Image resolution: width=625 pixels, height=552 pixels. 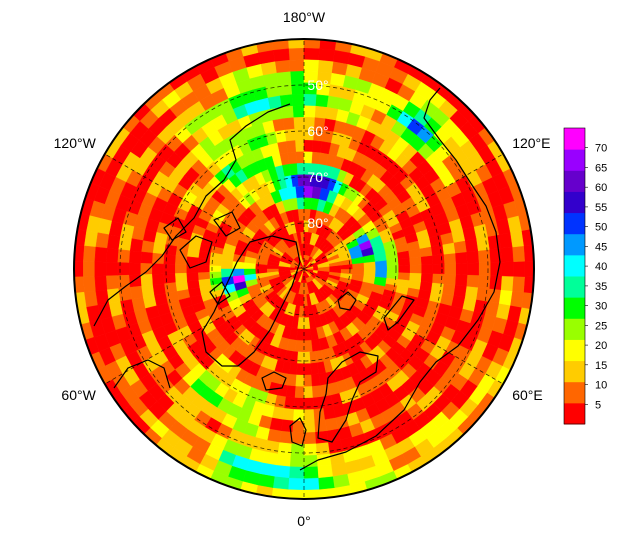 I want to click on meridian-line, so click(x=204, y=211).